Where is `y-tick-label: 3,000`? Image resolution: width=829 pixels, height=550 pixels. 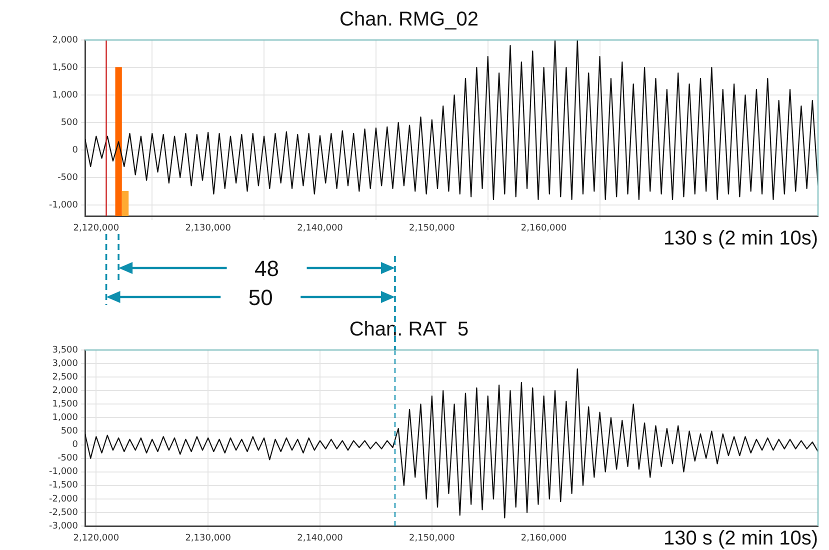
y-tick-label: 3,000 is located at coordinates (65, 363).